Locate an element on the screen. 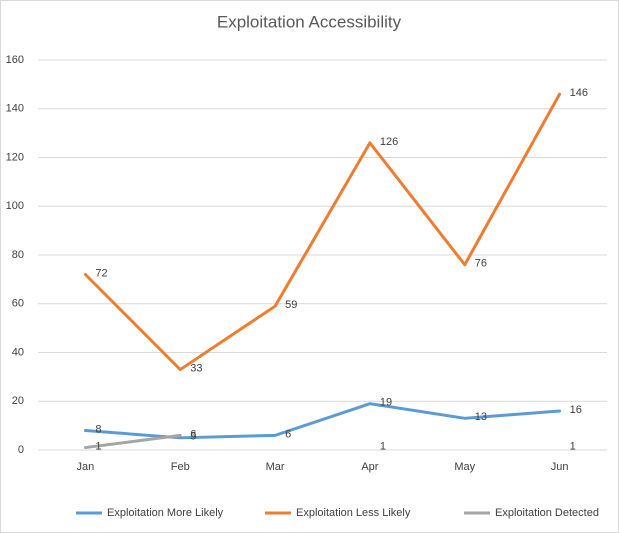  y-tick-label: 140 is located at coordinates (15, 109).